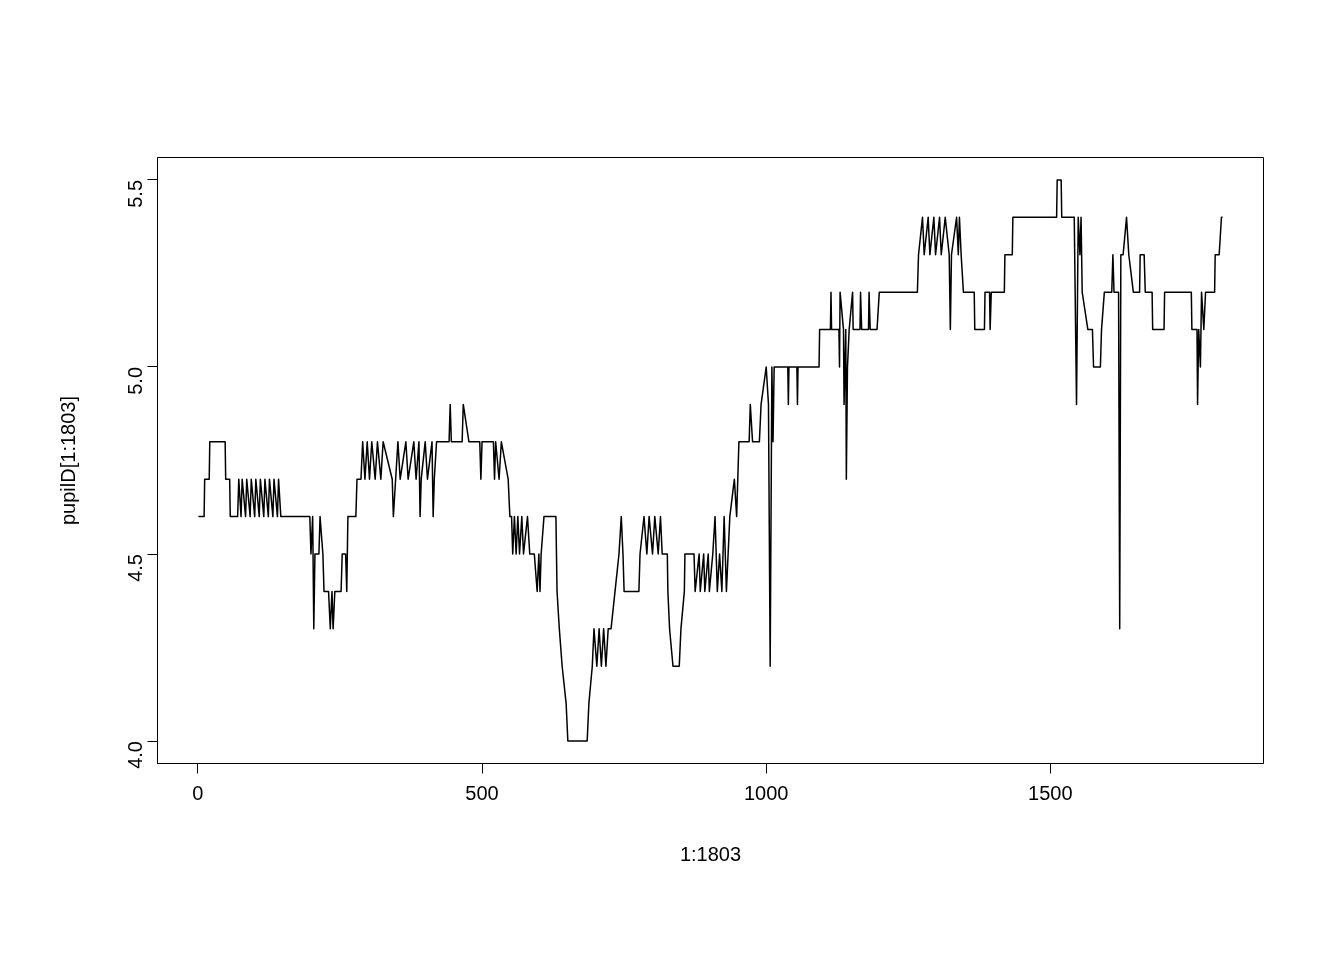 Image resolution: width=1344 pixels, height=960 pixels. Describe the element at coordinates (135, 380) in the screenshot. I see `y-tick-label: 5.0` at that location.